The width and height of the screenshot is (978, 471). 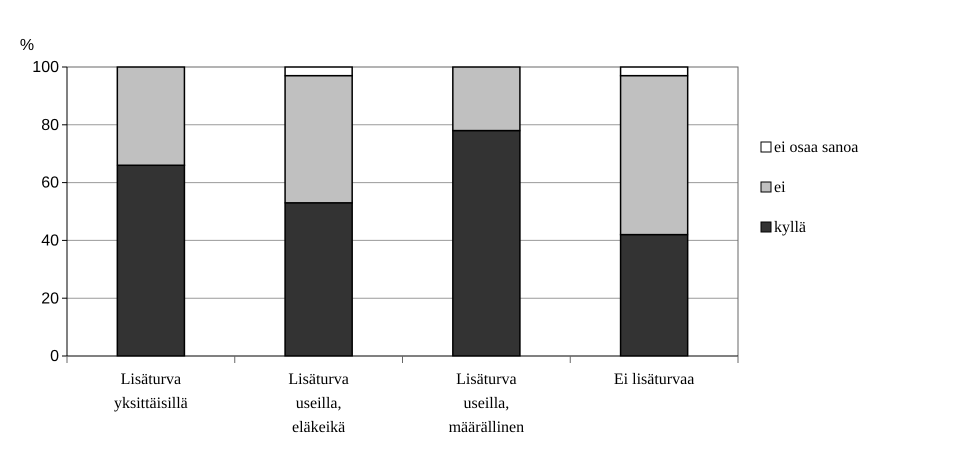 What do you see at coordinates (151, 391) in the screenshot?
I see `x-tick-label: Lisäturva yksittäisillä` at bounding box center [151, 391].